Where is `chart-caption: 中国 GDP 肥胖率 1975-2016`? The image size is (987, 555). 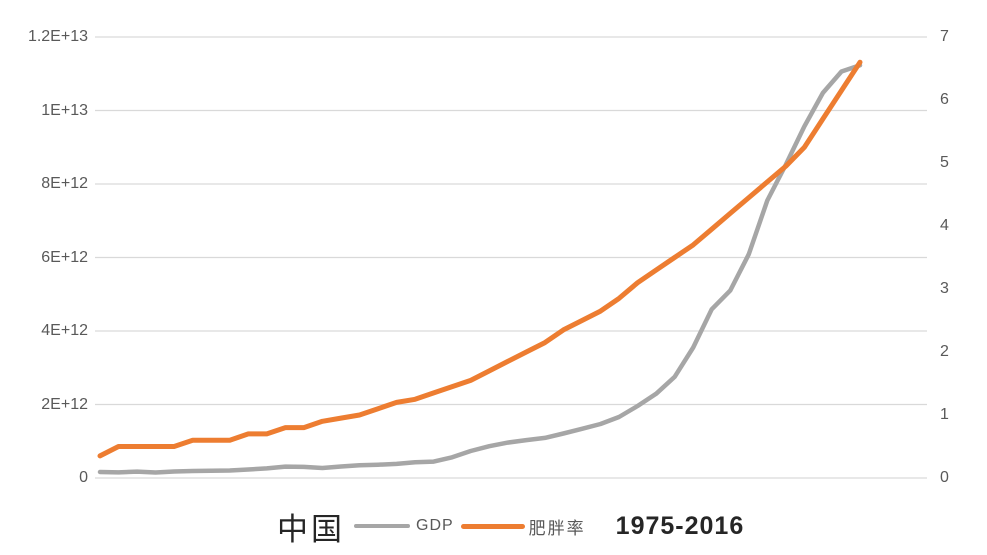 chart-caption: 中国 GDP 肥胖率 1975-2016 is located at coordinates (510, 526).